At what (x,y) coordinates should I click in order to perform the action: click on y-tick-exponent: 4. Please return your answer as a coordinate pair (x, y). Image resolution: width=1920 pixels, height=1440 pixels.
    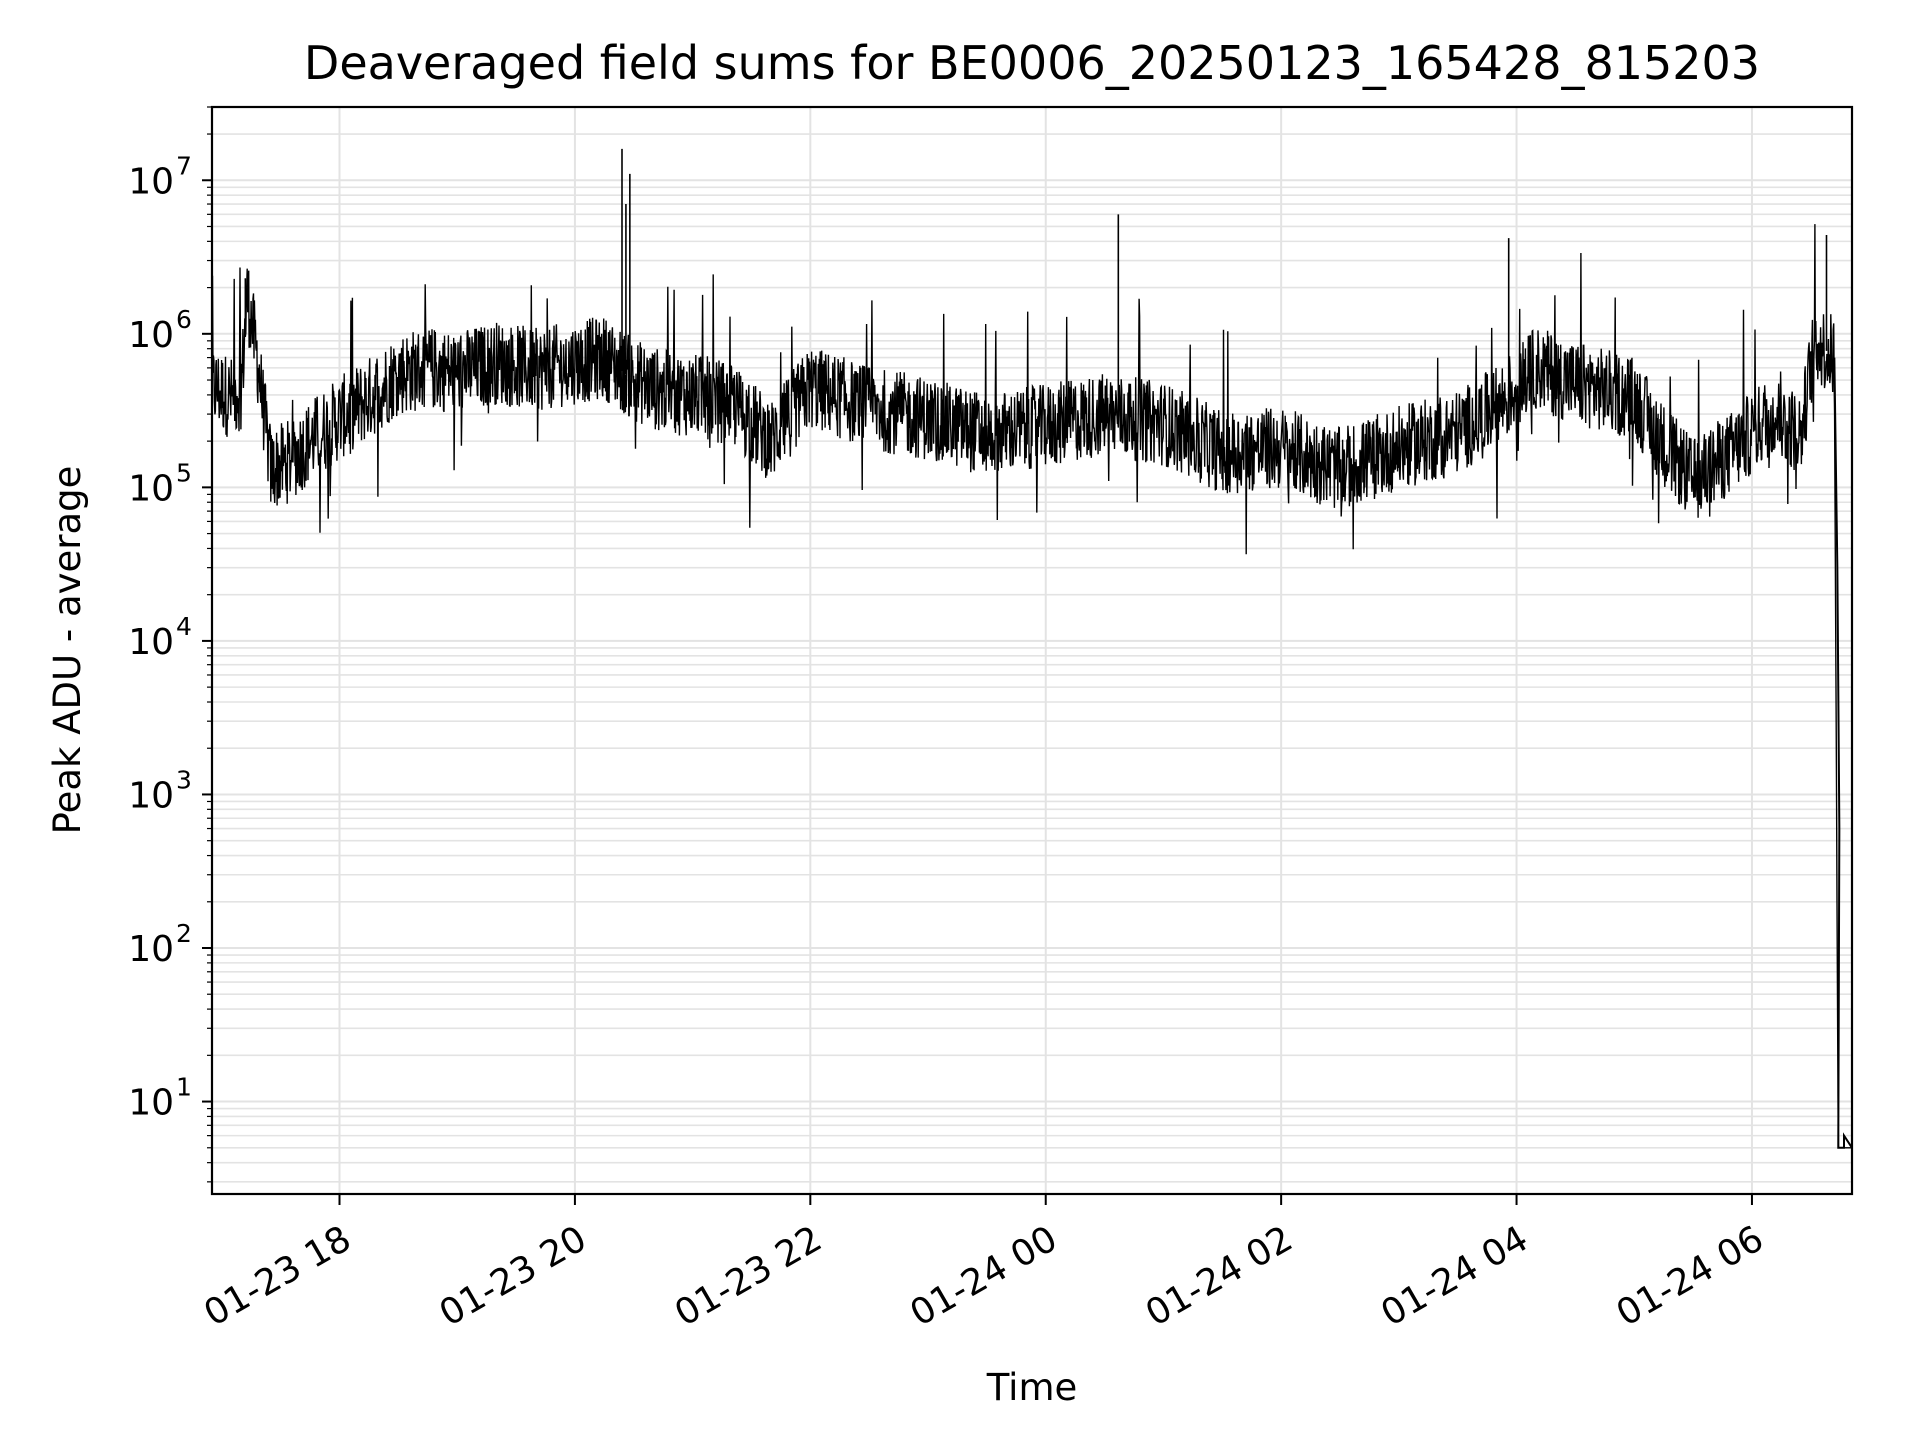
    Looking at the image, I should click on (184, 626).